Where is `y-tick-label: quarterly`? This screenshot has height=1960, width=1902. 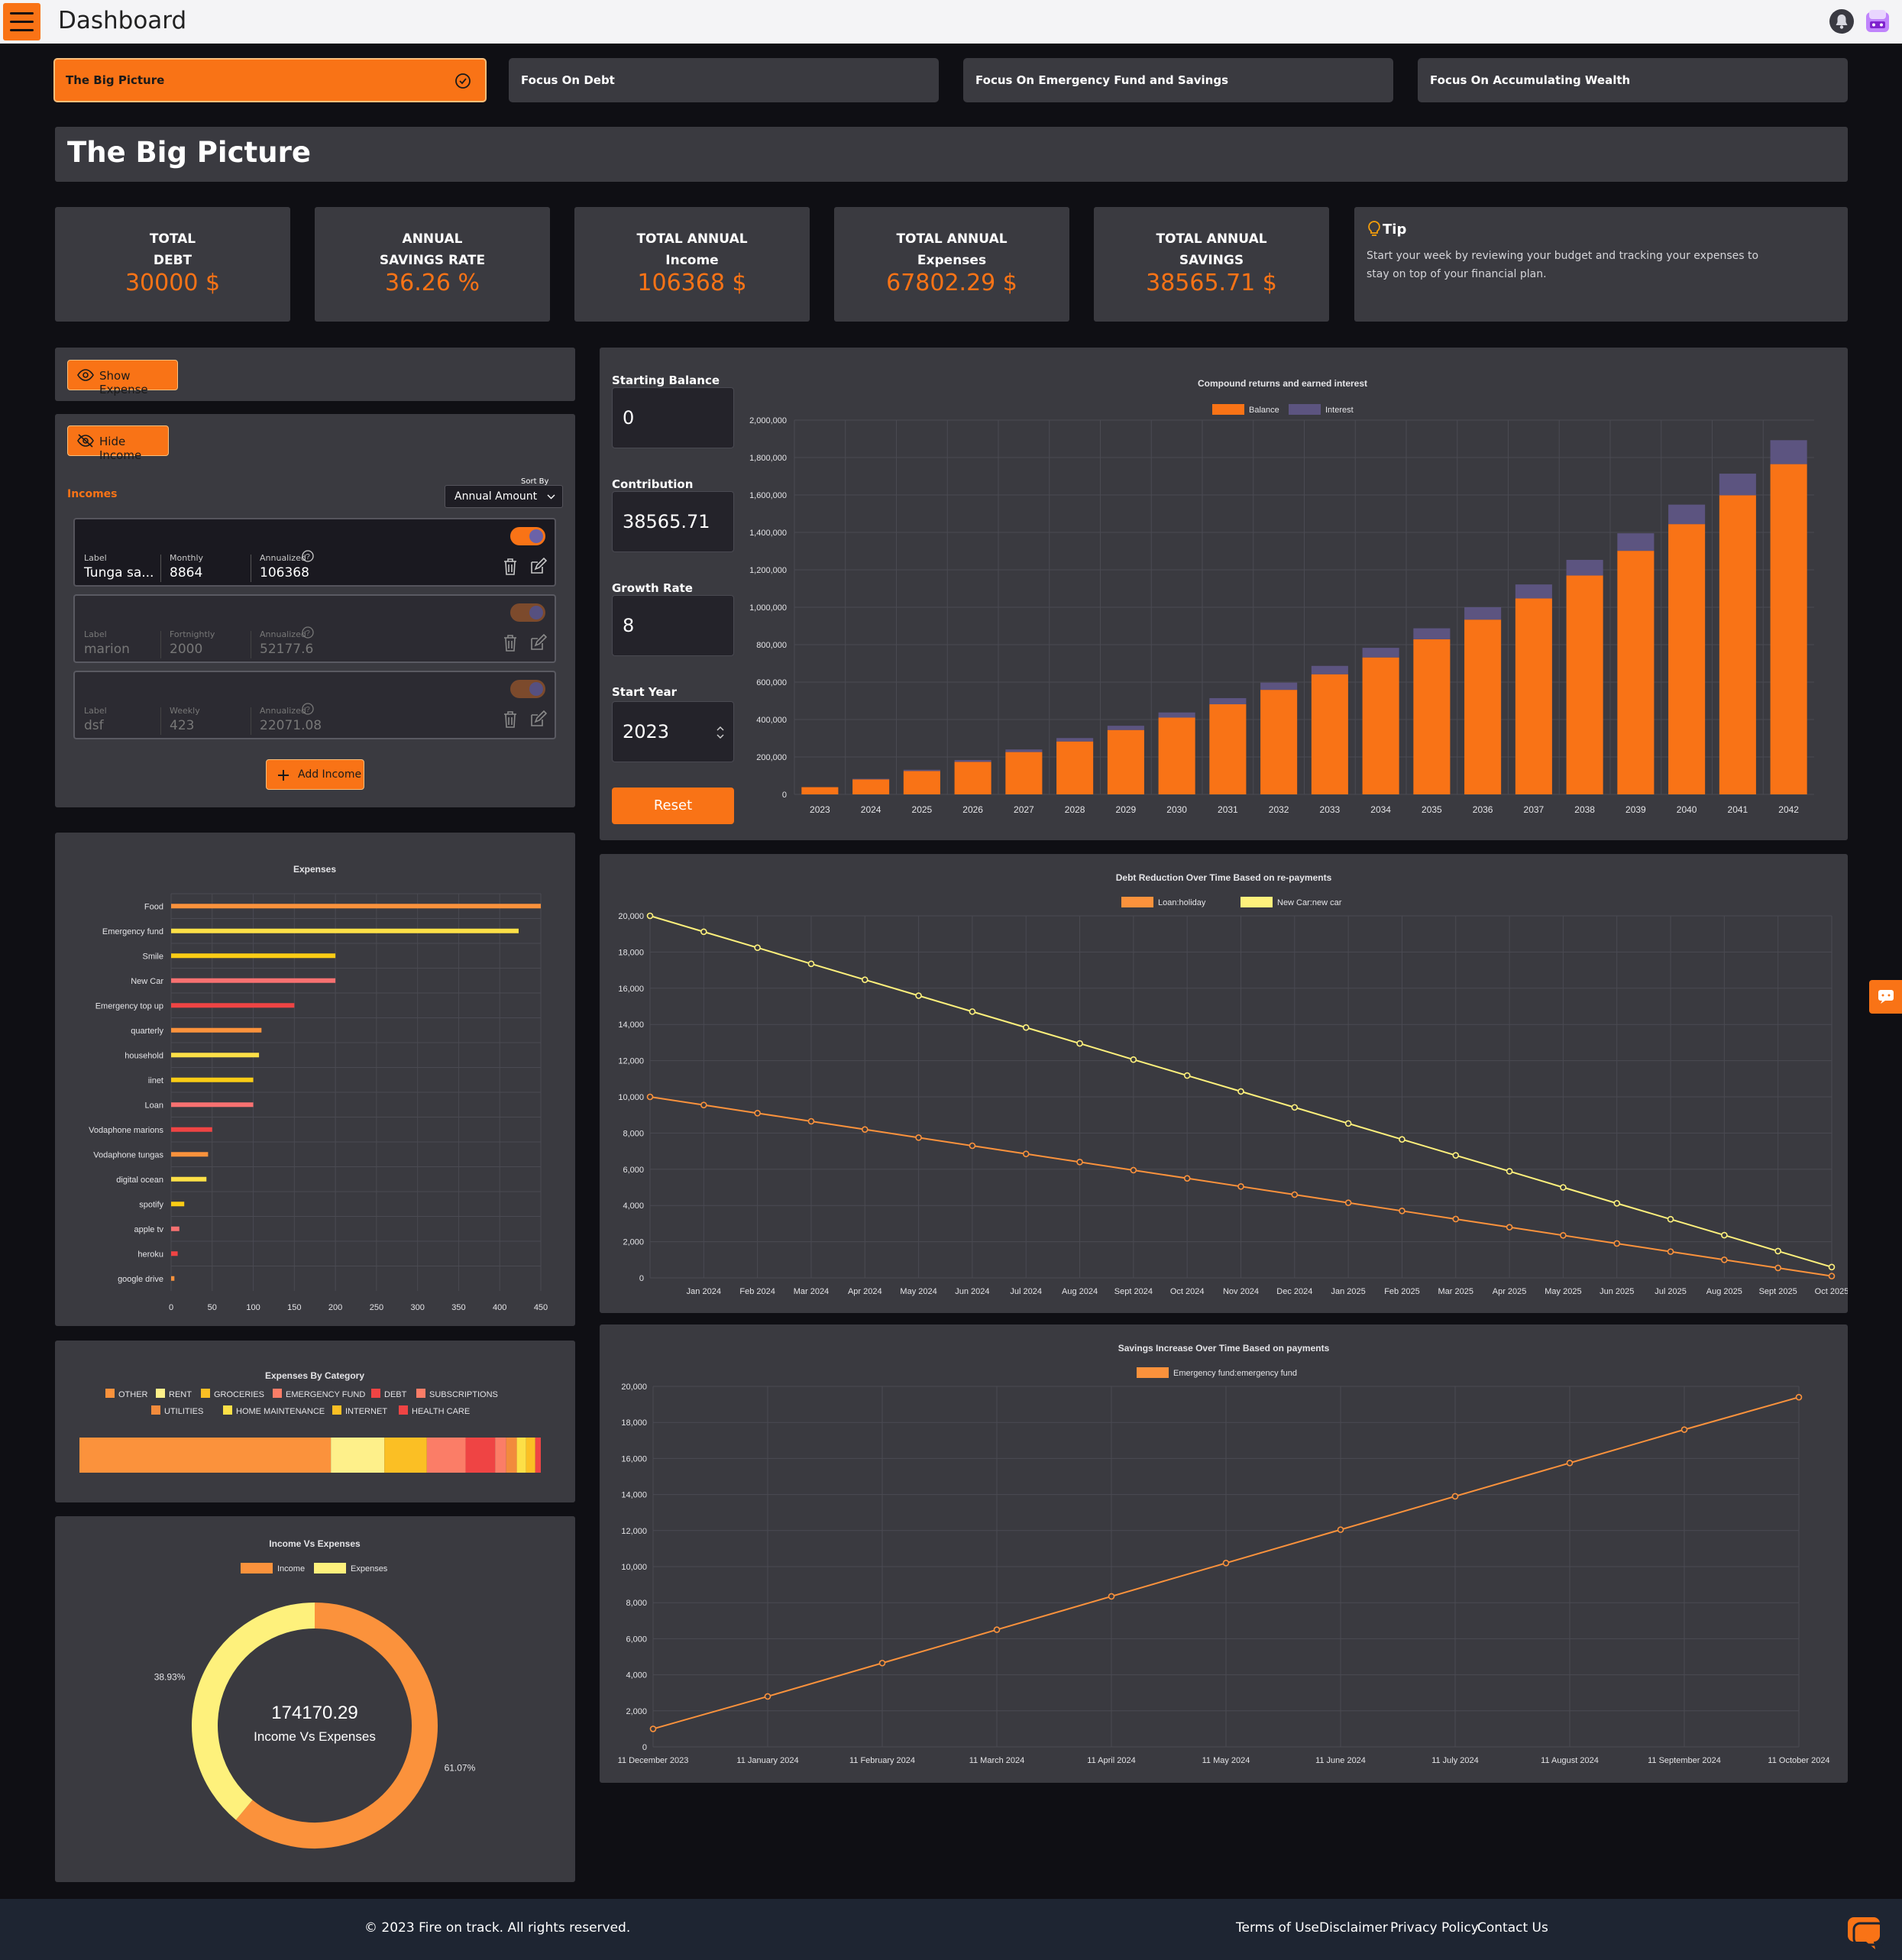 y-tick-label: quarterly is located at coordinates (147, 1032).